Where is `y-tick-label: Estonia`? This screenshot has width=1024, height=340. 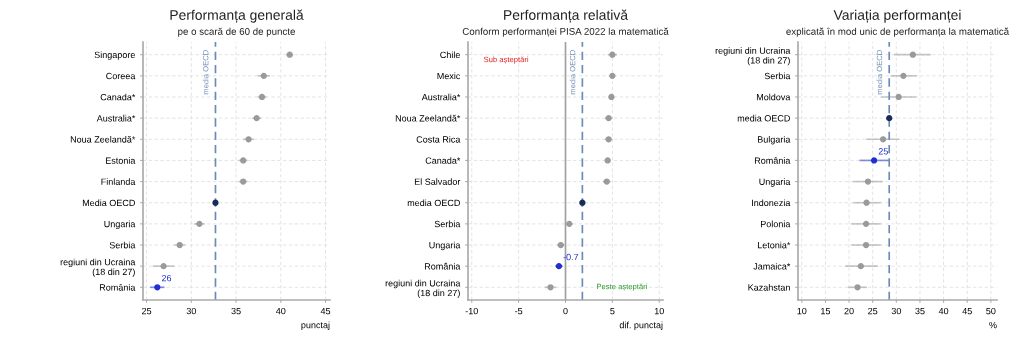
y-tick-label: Estonia is located at coordinates (120, 160).